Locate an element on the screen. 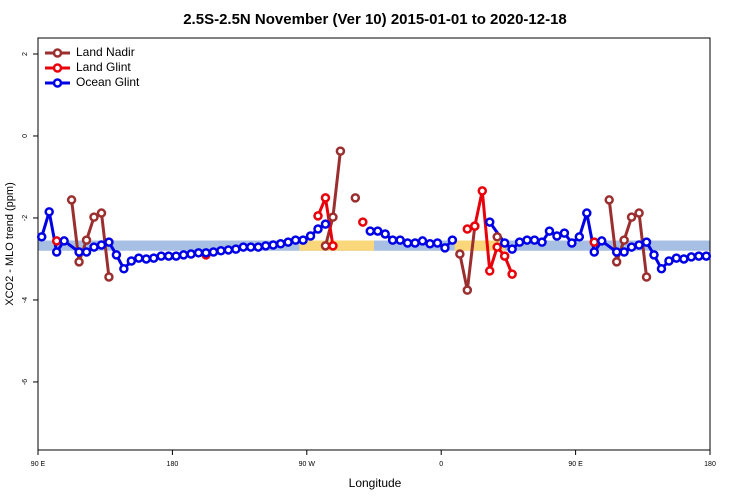  x-tick-label: 90 W is located at coordinates (307, 464).